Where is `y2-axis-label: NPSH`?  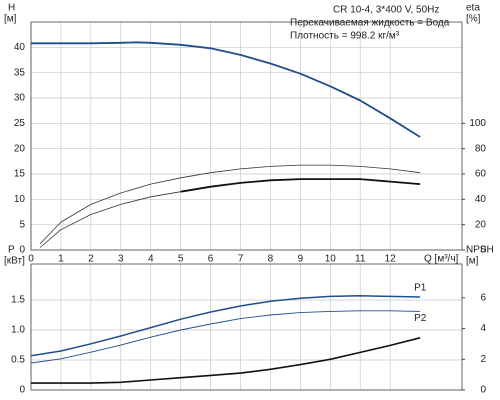
y2-axis-label: NPSH is located at coordinates (480, 250).